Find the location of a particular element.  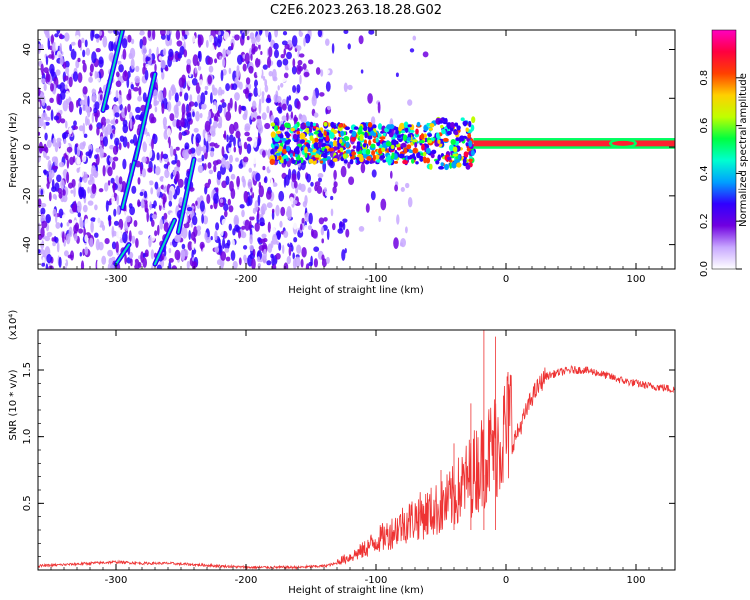

x-tick-label: 0 is located at coordinates (506, 279).